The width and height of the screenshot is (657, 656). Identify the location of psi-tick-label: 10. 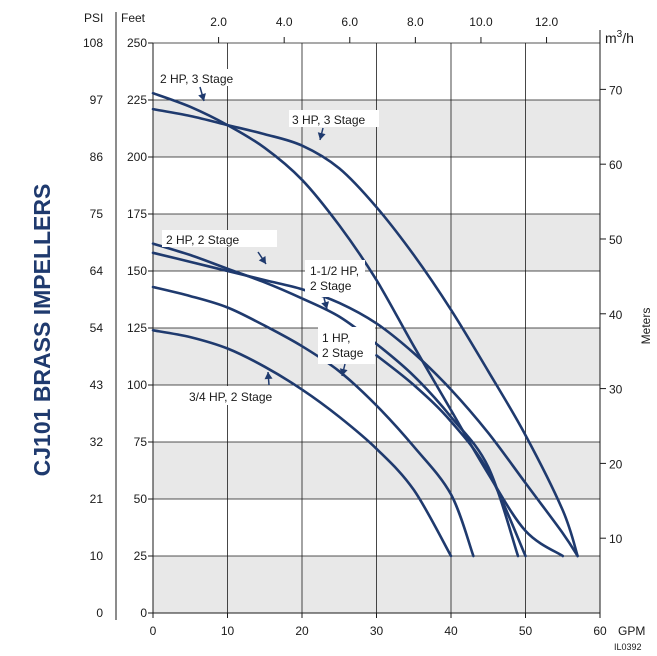
(97, 556).